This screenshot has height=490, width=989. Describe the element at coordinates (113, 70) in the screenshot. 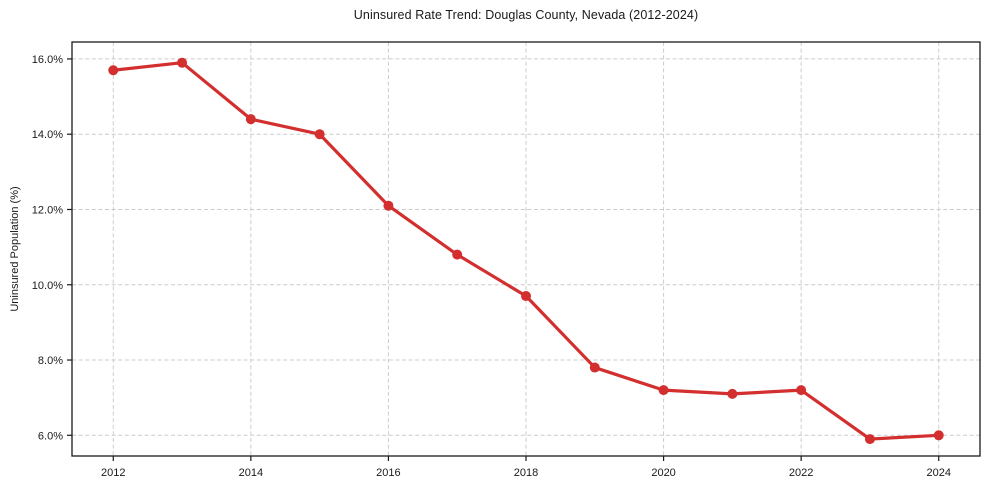

I see `data-point-2012` at that location.